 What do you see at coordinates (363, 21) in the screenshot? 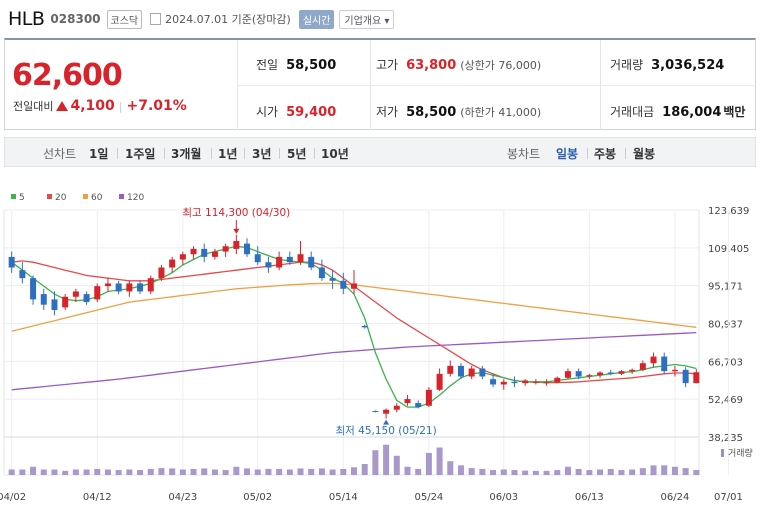
I see `company-overview-label: 기업개요` at bounding box center [363, 21].